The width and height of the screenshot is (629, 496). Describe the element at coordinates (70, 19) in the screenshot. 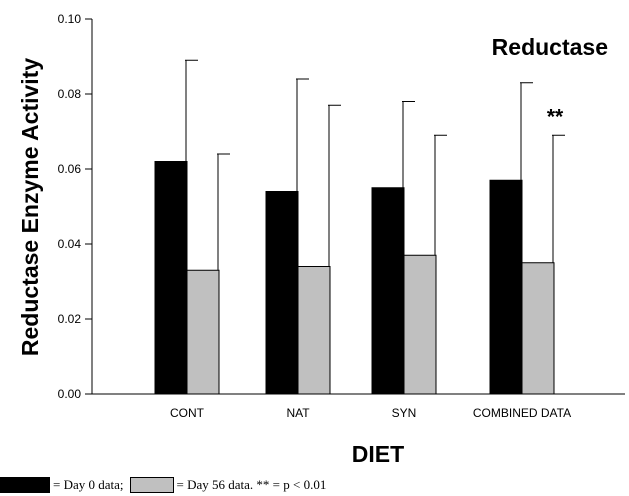

I see `y-tick-label: 0.10` at that location.